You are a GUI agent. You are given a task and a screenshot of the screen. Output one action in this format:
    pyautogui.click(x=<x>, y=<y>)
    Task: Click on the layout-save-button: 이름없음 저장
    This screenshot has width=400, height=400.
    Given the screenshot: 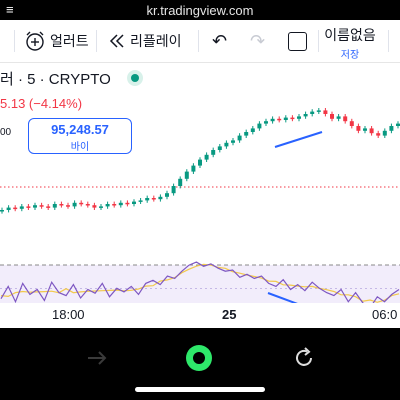 What is the action you would take?
    pyautogui.click(x=350, y=43)
    